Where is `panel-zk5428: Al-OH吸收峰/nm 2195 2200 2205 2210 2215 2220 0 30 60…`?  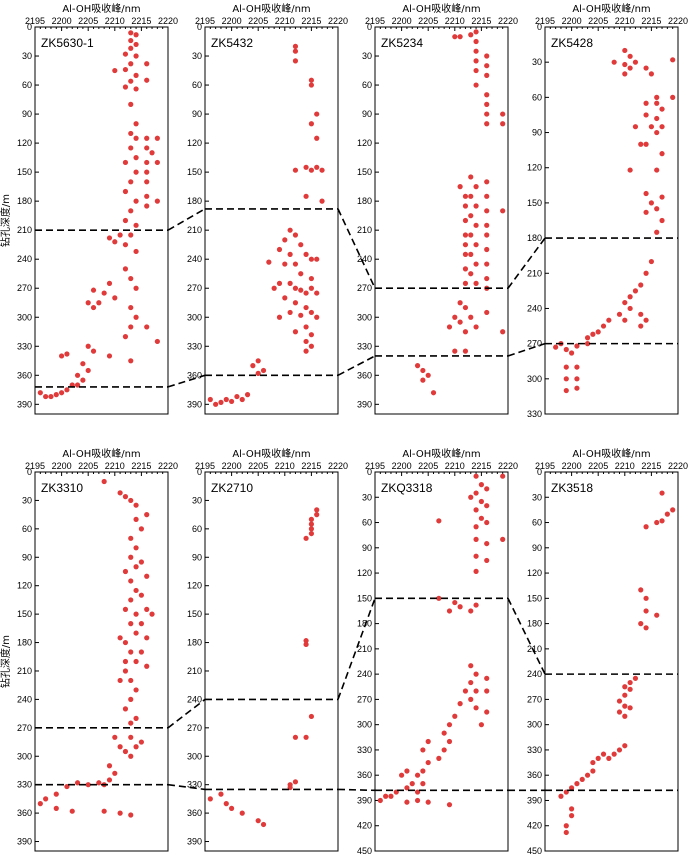
panel-zk5428: Al-OH吸收峰/nm 2195 2200 2205 2210 2215 2220 0 30 60… is located at coordinates (607, 210).